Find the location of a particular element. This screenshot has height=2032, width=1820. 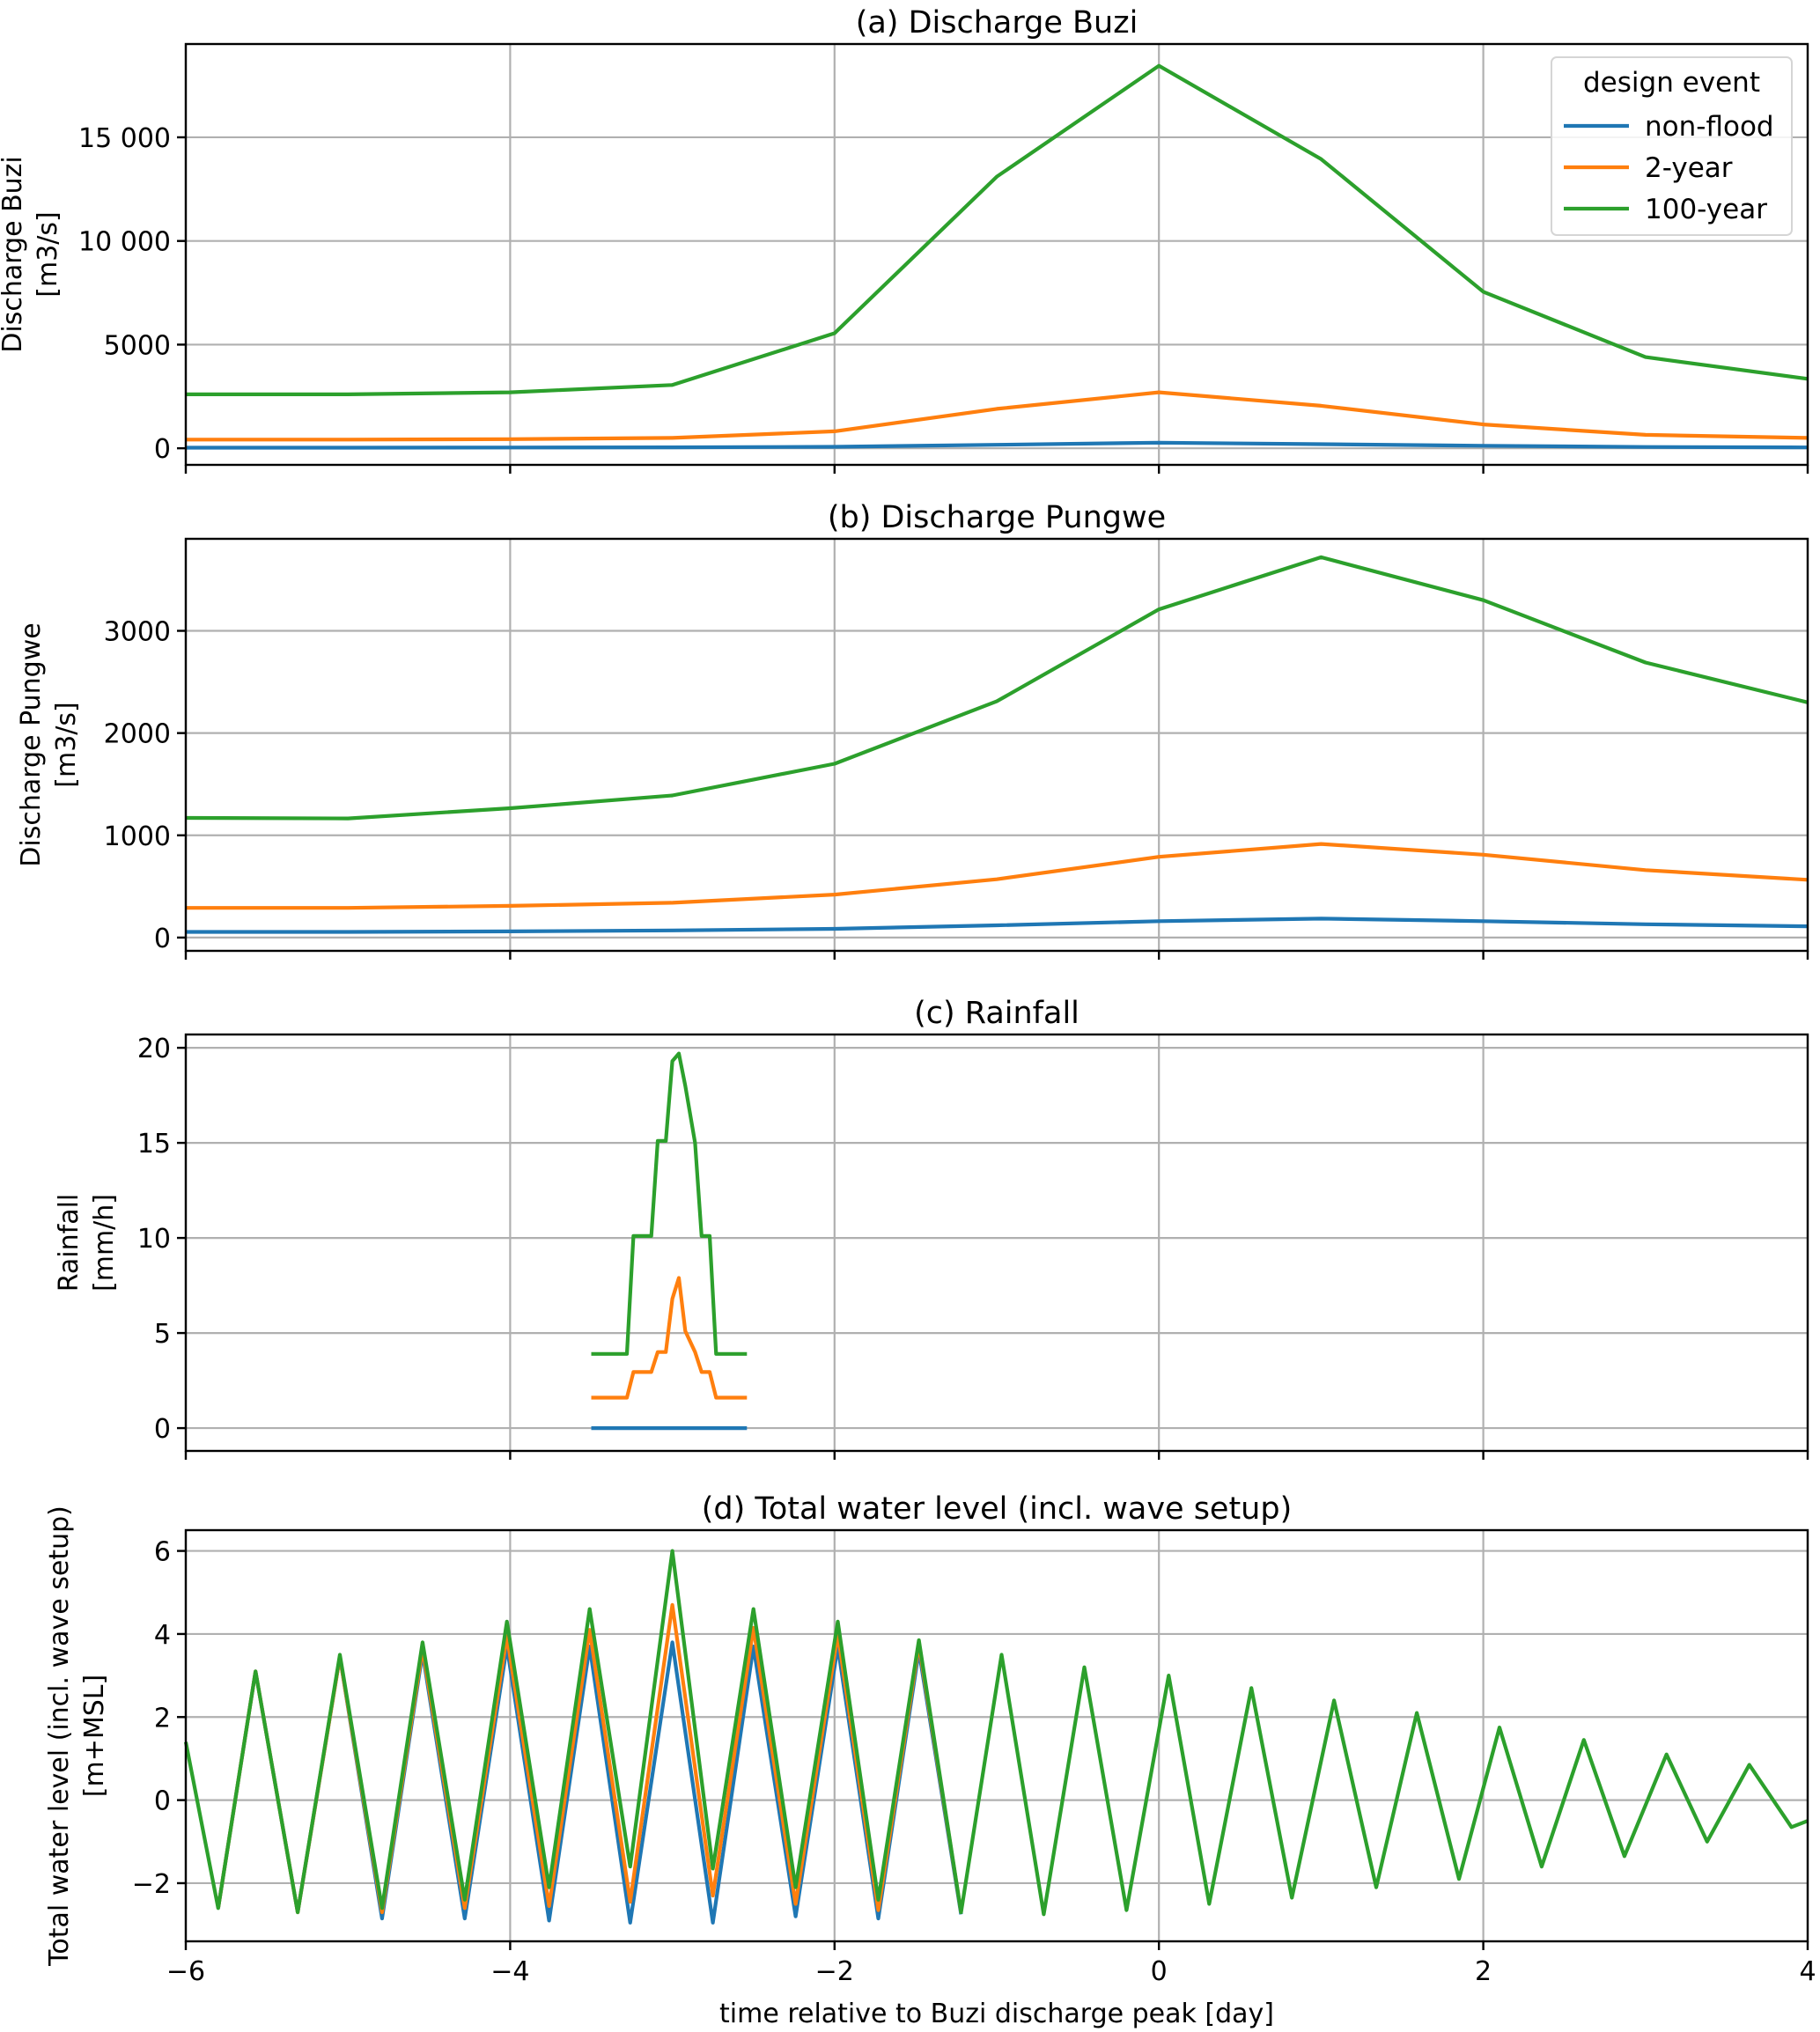

y-tick-label: −2 is located at coordinates (151, 1884).